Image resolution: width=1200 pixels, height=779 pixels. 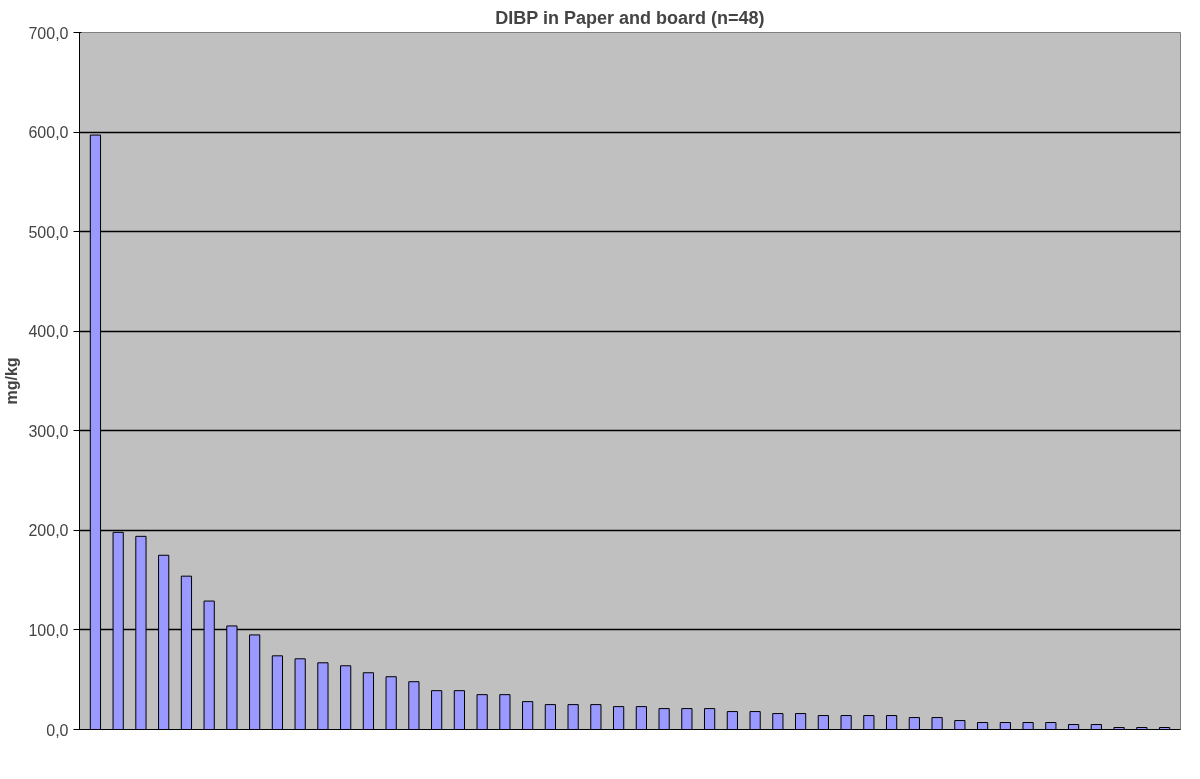 I want to click on chart-title: DIBP in Paper and board (n=48), so click(x=630, y=17).